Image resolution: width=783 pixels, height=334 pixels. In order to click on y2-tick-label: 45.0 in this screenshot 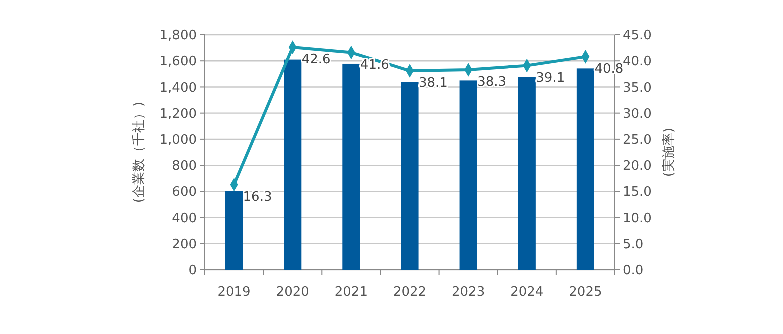, I will do `click(637, 36)`.